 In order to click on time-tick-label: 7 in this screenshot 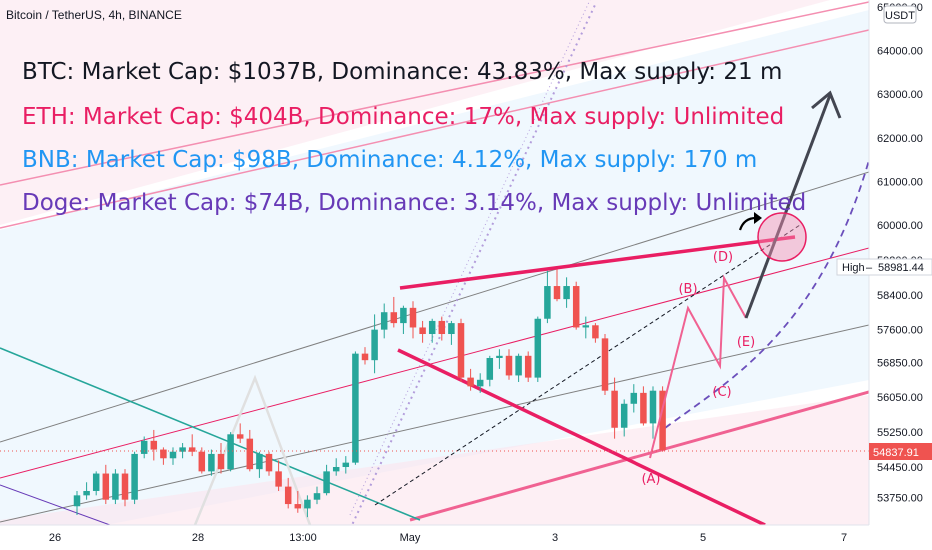, I will do `click(844, 538)`.